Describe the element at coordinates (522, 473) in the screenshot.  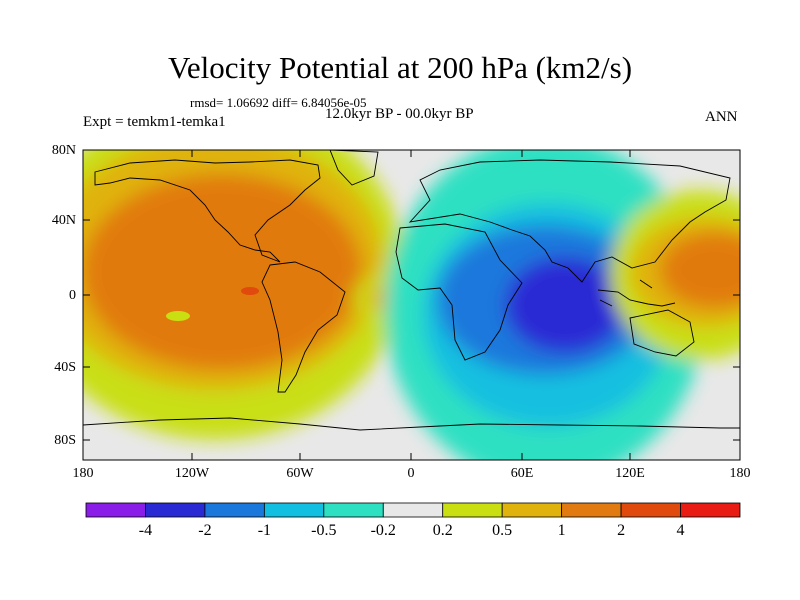
I see `lon-tick-label: 60E` at that location.